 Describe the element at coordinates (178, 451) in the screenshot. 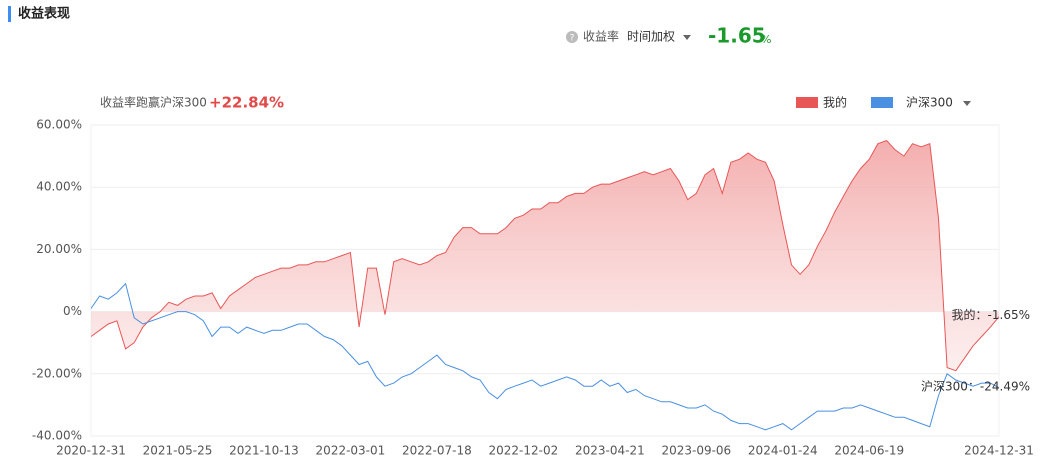

I see `x-tick-label: 2021-05-25` at that location.